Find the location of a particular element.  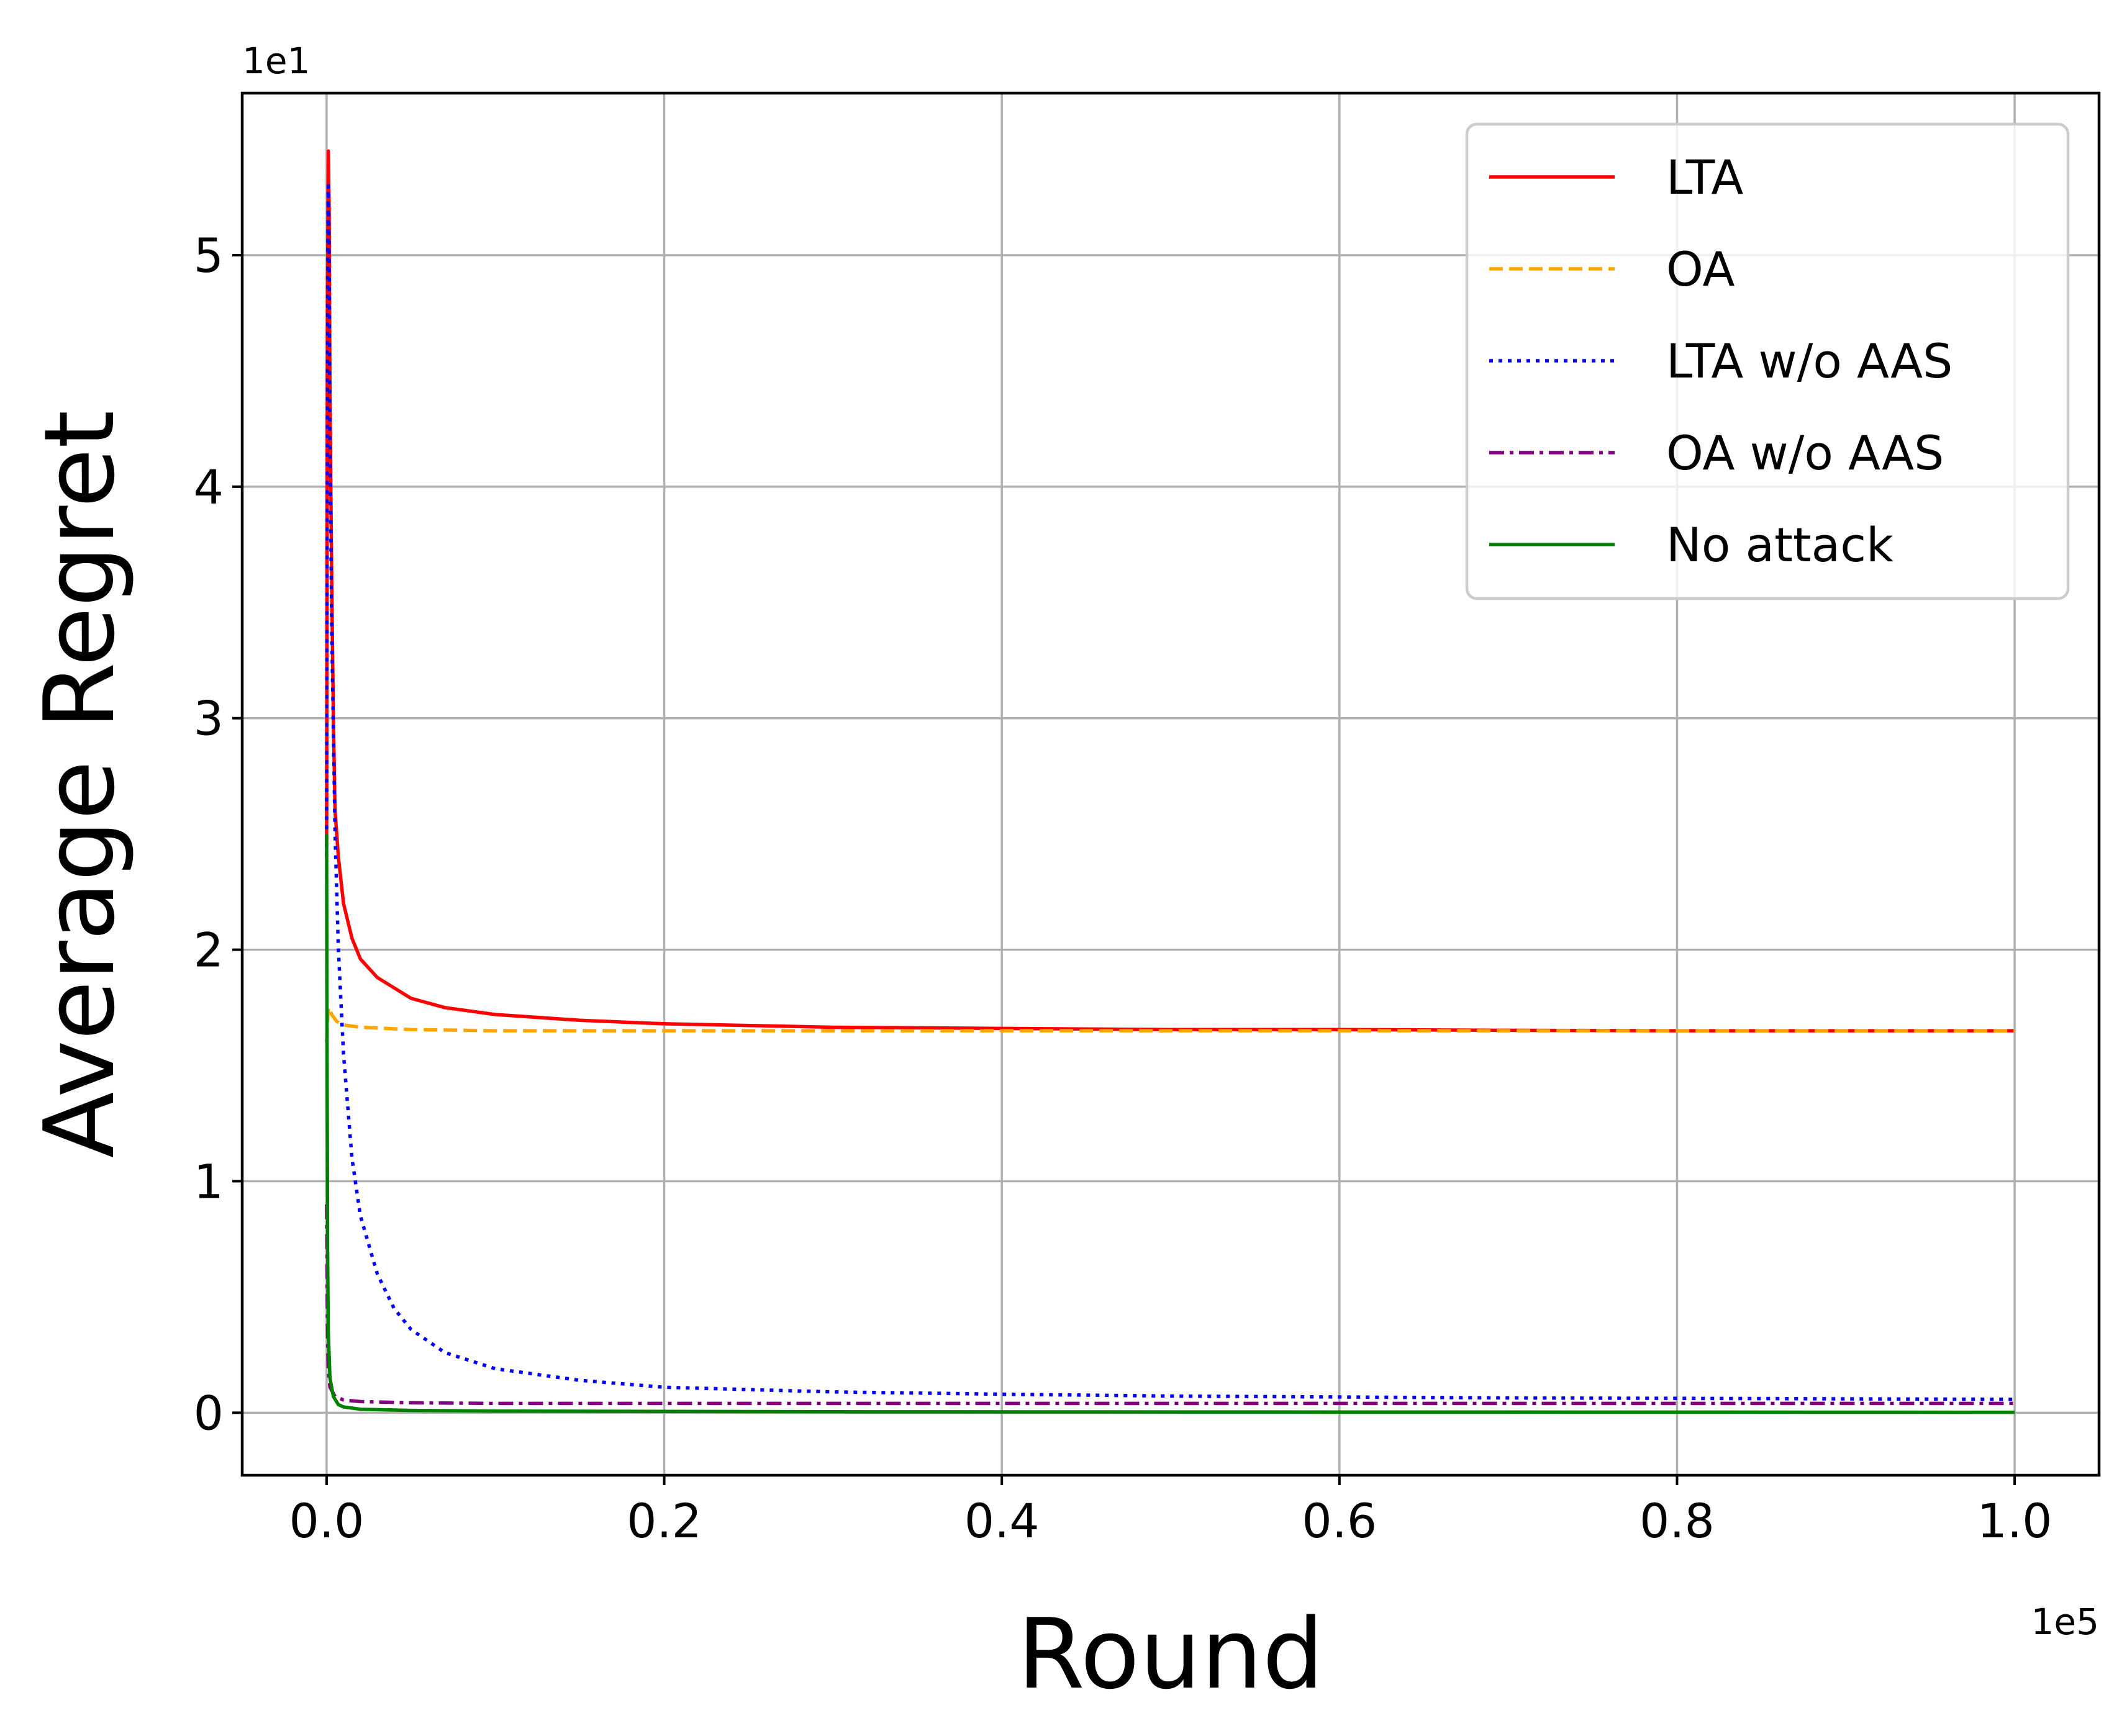

y-axis-title: Average Regret is located at coordinates (79, 784).